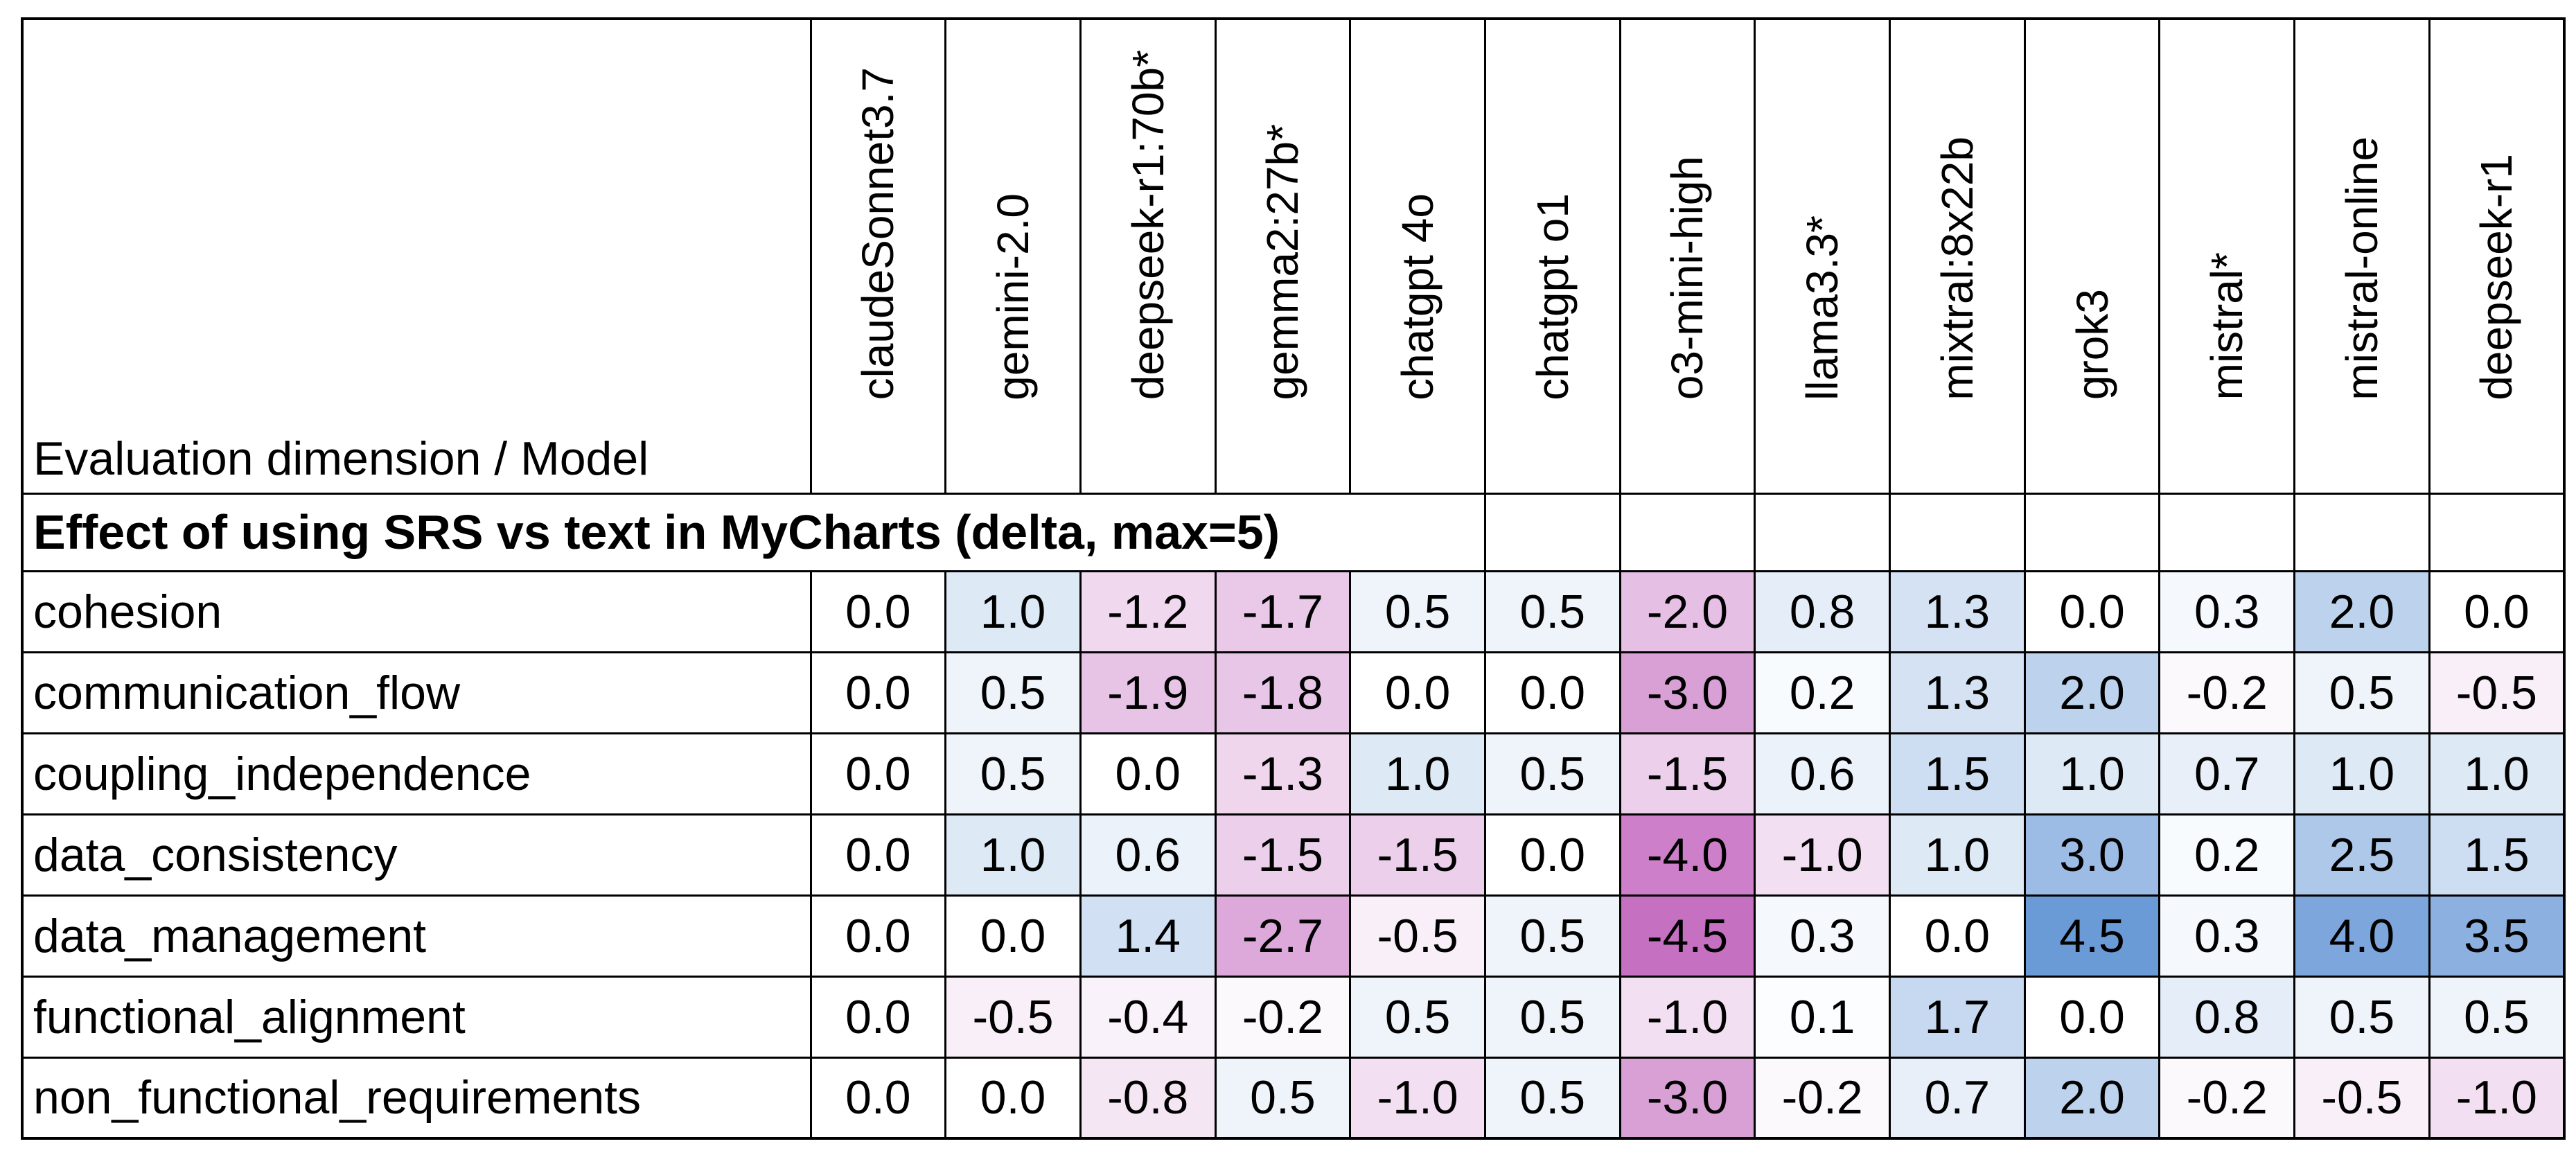  Describe the element at coordinates (878, 234) in the screenshot. I see `rotated-model-label: claudeSonnet3.7` at that location.